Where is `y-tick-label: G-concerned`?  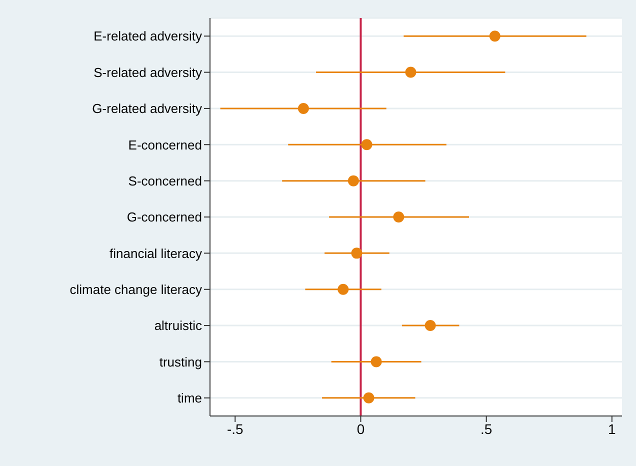 y-tick-label: G-concerned is located at coordinates (164, 217).